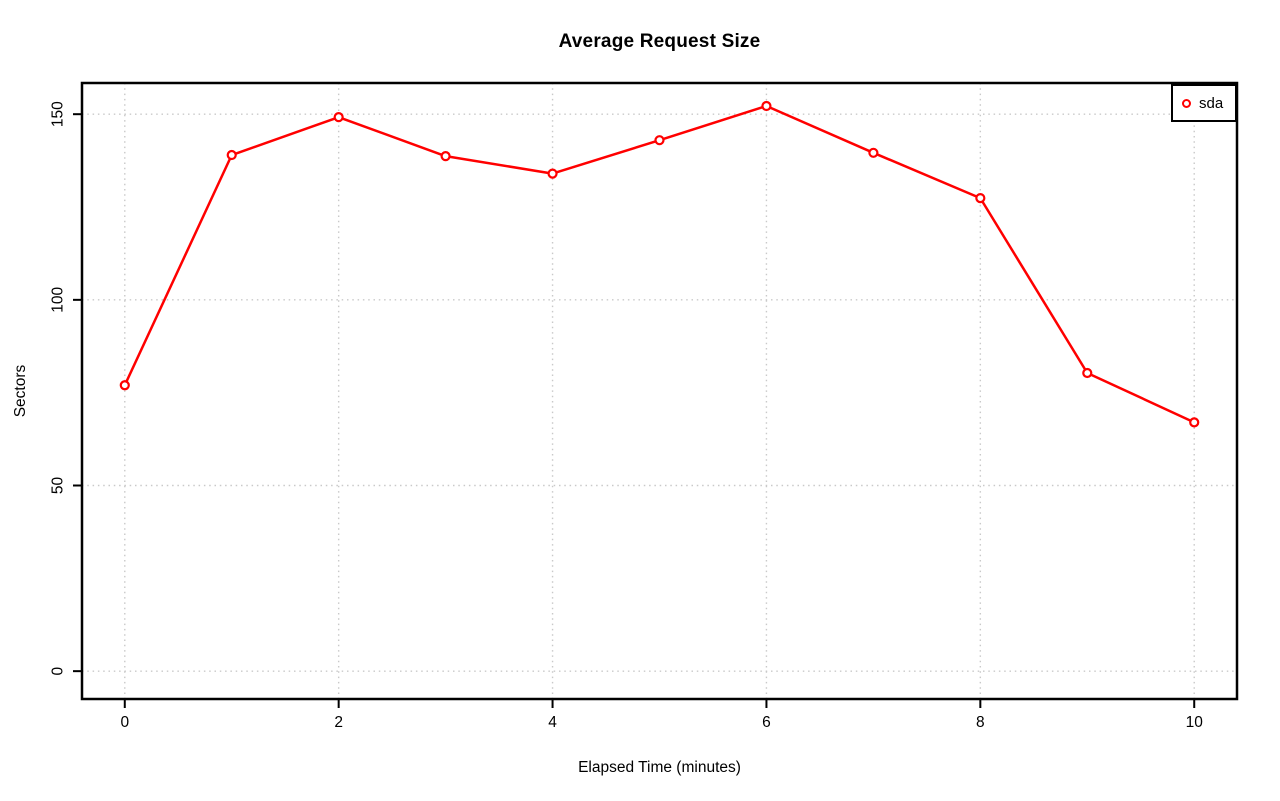  I want to click on x-tick-label: 6, so click(766, 722).